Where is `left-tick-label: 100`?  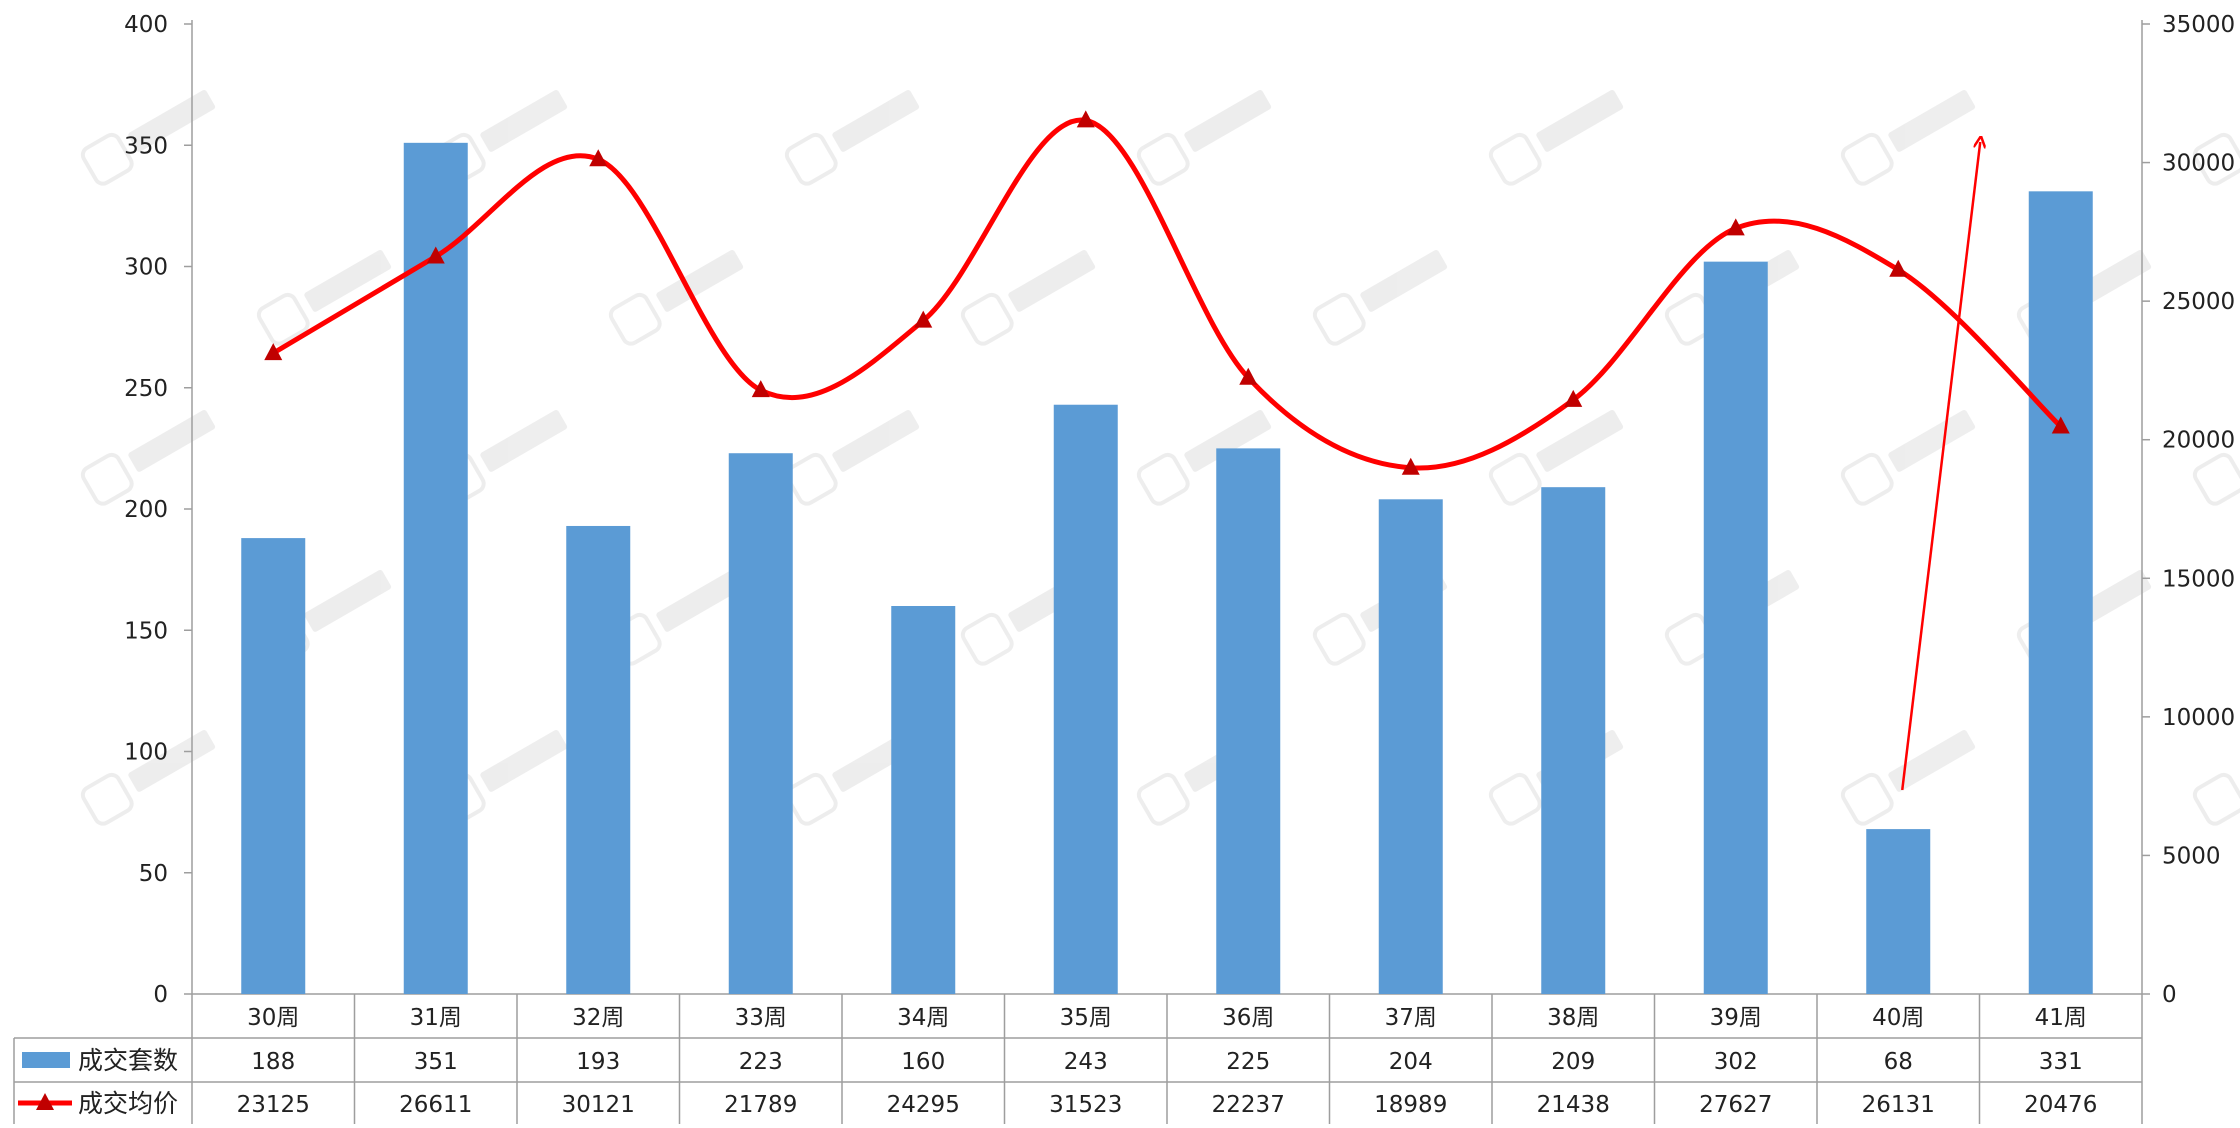 left-tick-label: 100 is located at coordinates (146, 753).